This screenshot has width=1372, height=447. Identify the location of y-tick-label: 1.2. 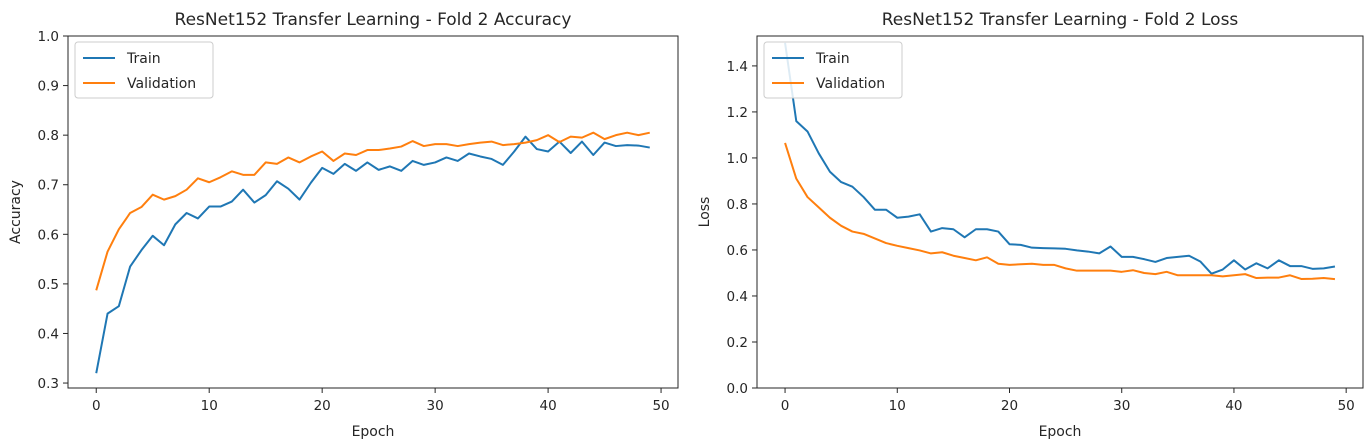
(737, 113).